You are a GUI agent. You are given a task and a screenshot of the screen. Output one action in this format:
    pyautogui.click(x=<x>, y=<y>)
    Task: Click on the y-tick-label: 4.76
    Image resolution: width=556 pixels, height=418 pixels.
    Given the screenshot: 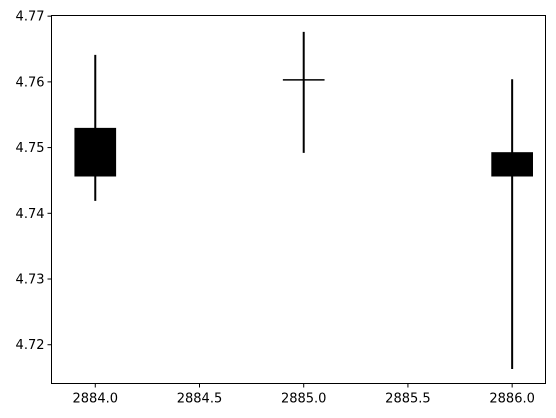 What is the action you would take?
    pyautogui.click(x=30, y=82)
    